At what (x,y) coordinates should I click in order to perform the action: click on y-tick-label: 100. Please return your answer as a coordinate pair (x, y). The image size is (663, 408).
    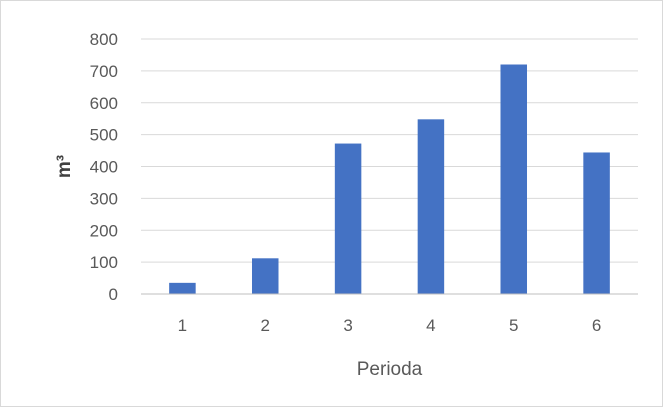
    Looking at the image, I should click on (104, 262).